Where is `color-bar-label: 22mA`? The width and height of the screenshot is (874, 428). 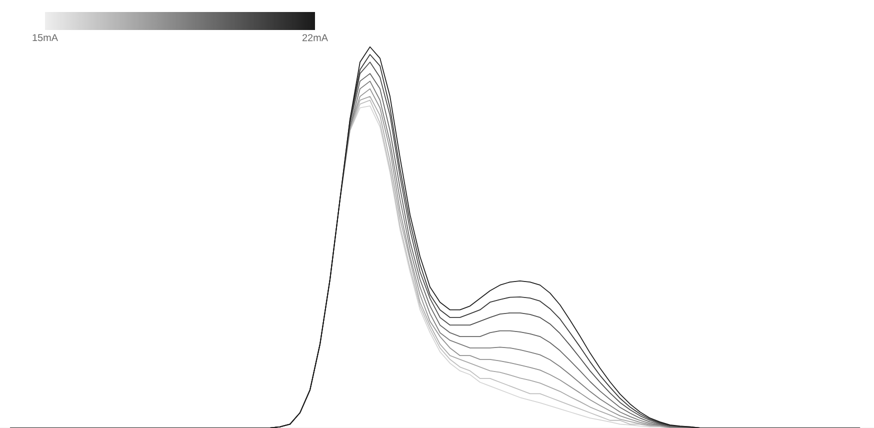 color-bar-label: 22mA is located at coordinates (315, 38).